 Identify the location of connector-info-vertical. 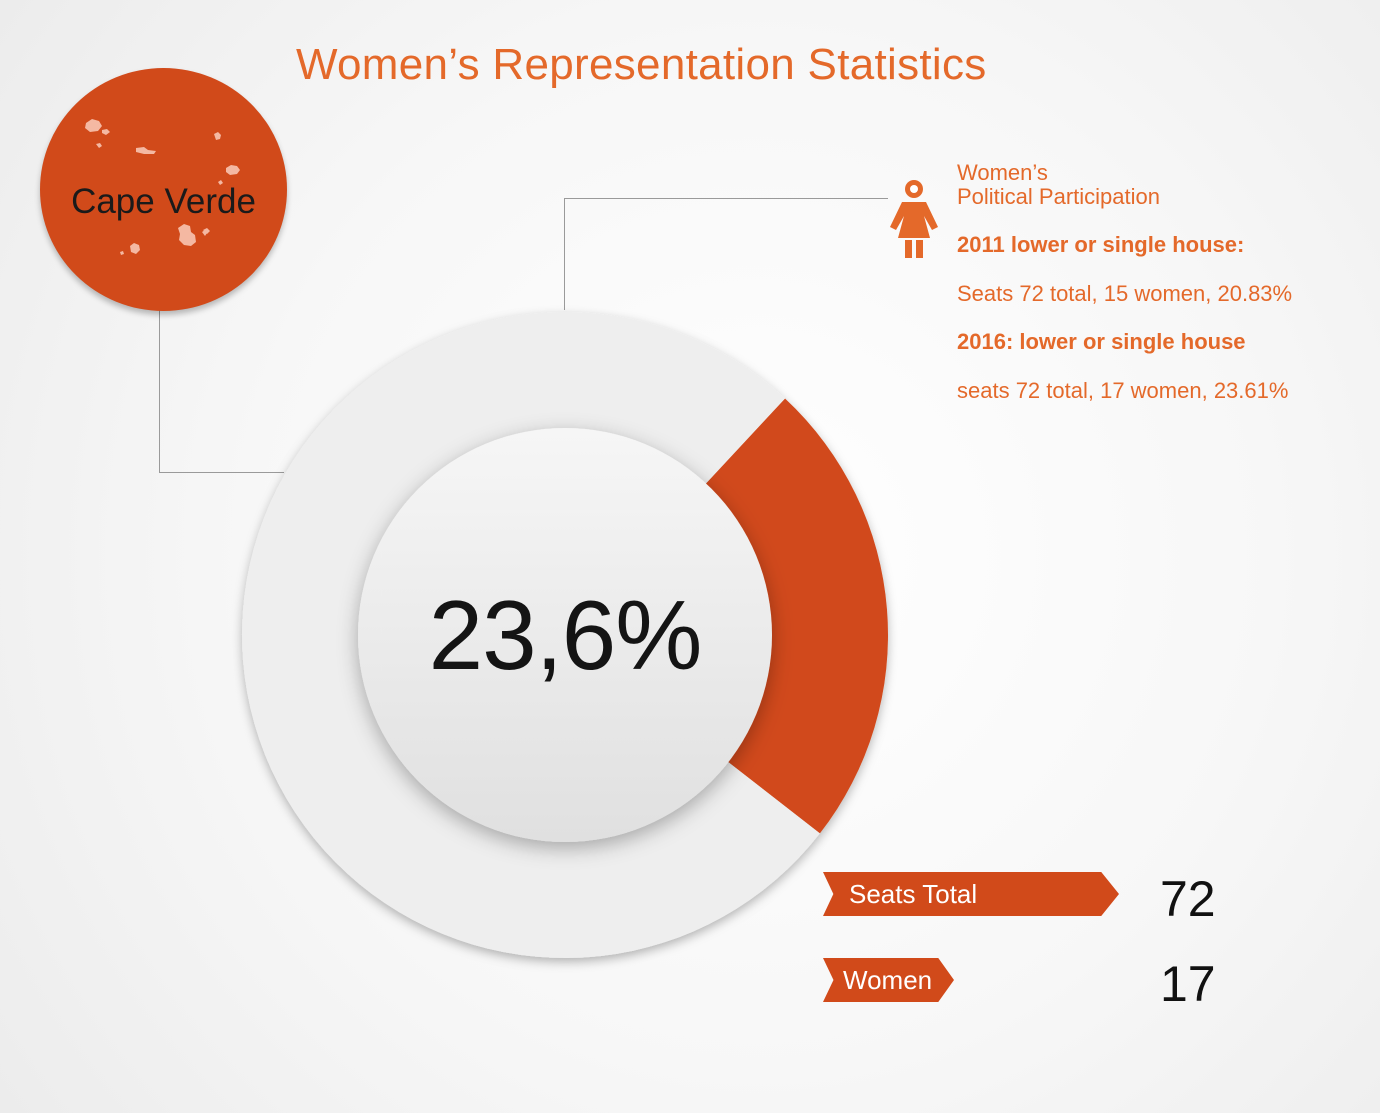
(564, 254).